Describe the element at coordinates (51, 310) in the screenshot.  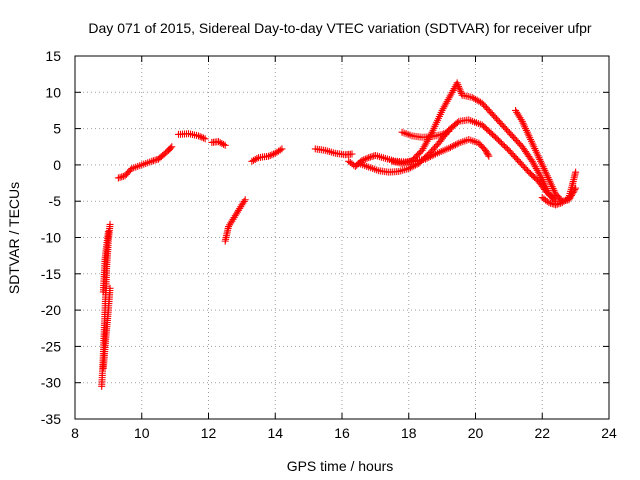
I see `y-tick-label: -20` at that location.